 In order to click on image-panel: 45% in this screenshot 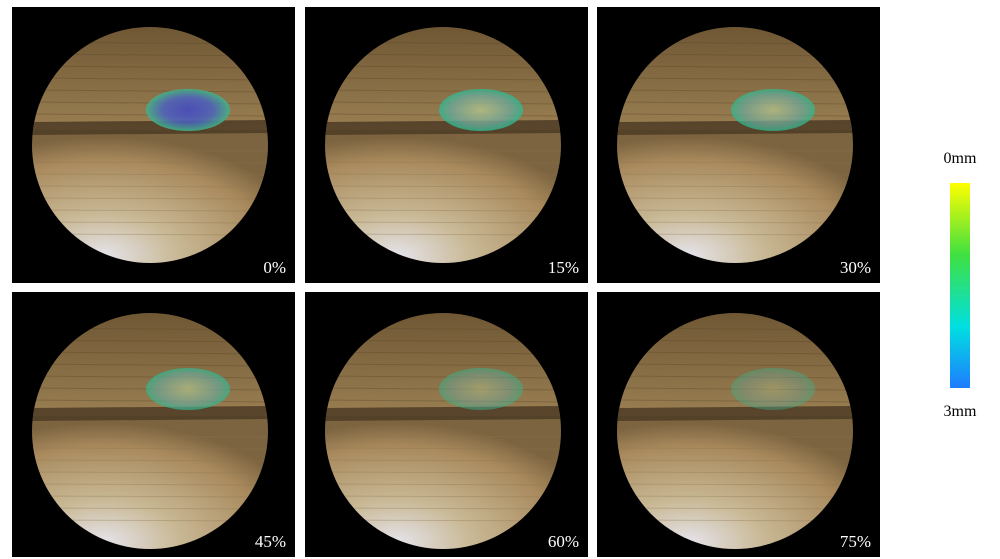, I will do `click(153, 424)`.